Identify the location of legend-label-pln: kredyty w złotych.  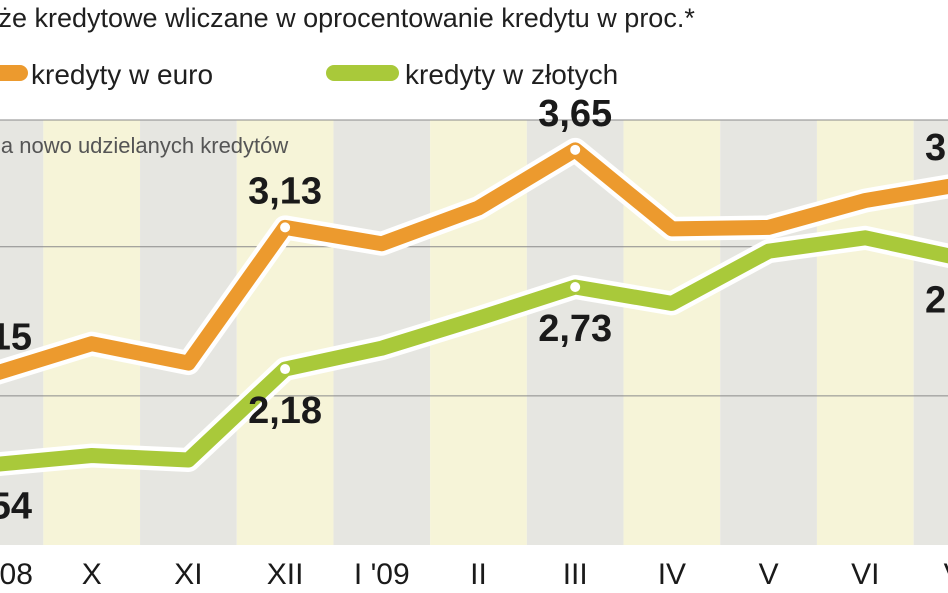
(511, 74).